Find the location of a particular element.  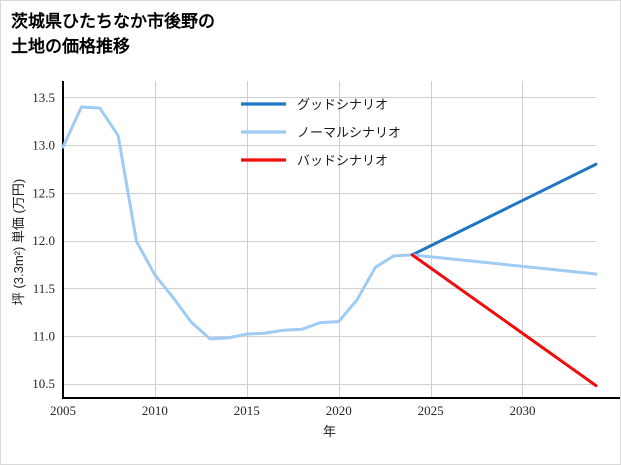

y-tick-label: 10.5 is located at coordinates (43, 383).